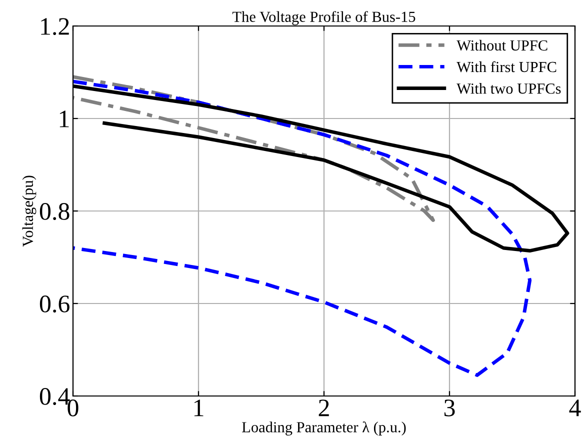  I want to click on y-tick-label: 0.4, so click(55, 397).